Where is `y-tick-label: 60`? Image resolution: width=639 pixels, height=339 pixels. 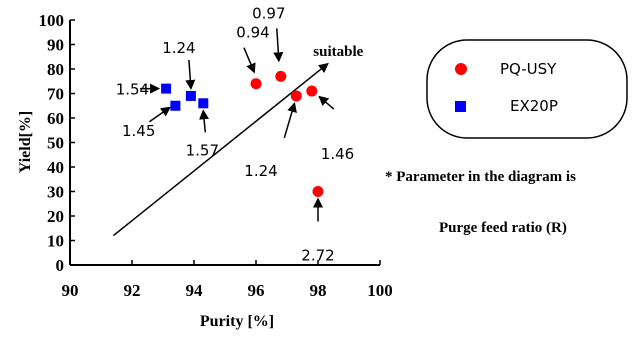
y-tick-label: 60 is located at coordinates (55, 118).